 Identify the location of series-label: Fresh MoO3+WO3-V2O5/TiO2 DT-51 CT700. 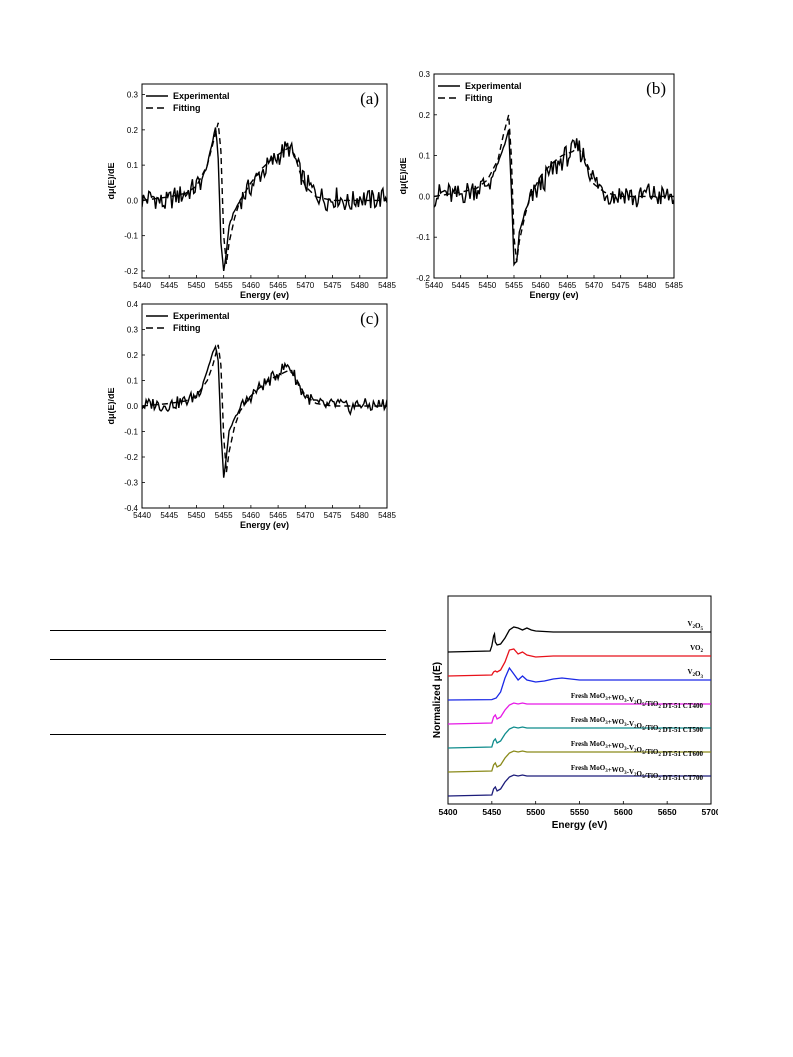
(637, 773).